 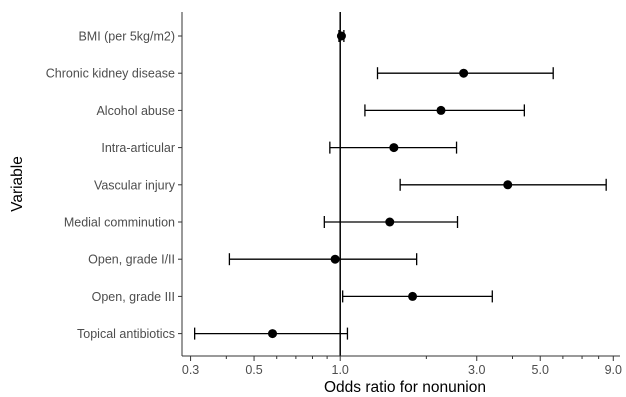 I want to click on y-axis-title: Variable, so click(x=17, y=184).